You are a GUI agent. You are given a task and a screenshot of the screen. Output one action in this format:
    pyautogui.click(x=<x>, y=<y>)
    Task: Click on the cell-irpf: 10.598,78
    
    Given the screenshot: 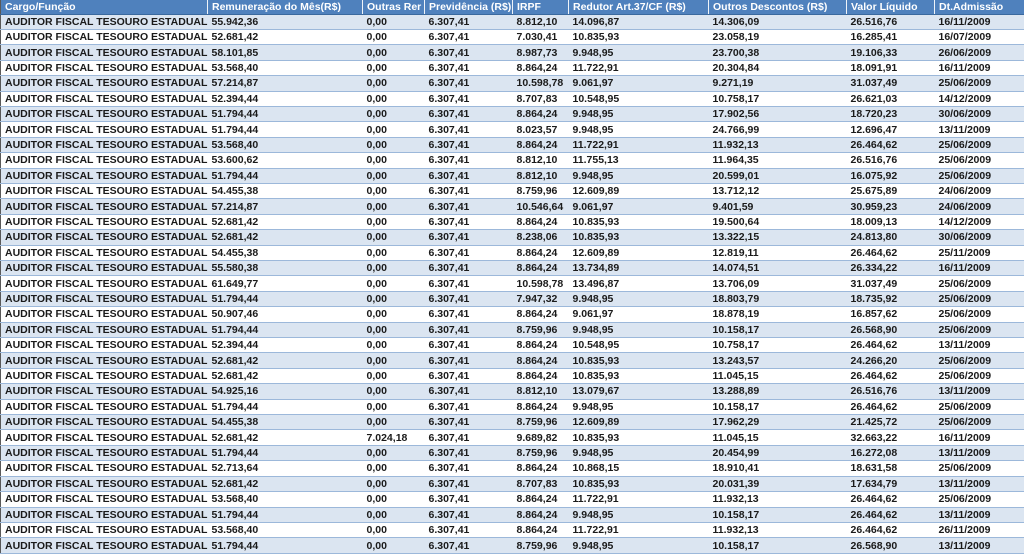 What is the action you would take?
    pyautogui.click(x=540, y=83)
    